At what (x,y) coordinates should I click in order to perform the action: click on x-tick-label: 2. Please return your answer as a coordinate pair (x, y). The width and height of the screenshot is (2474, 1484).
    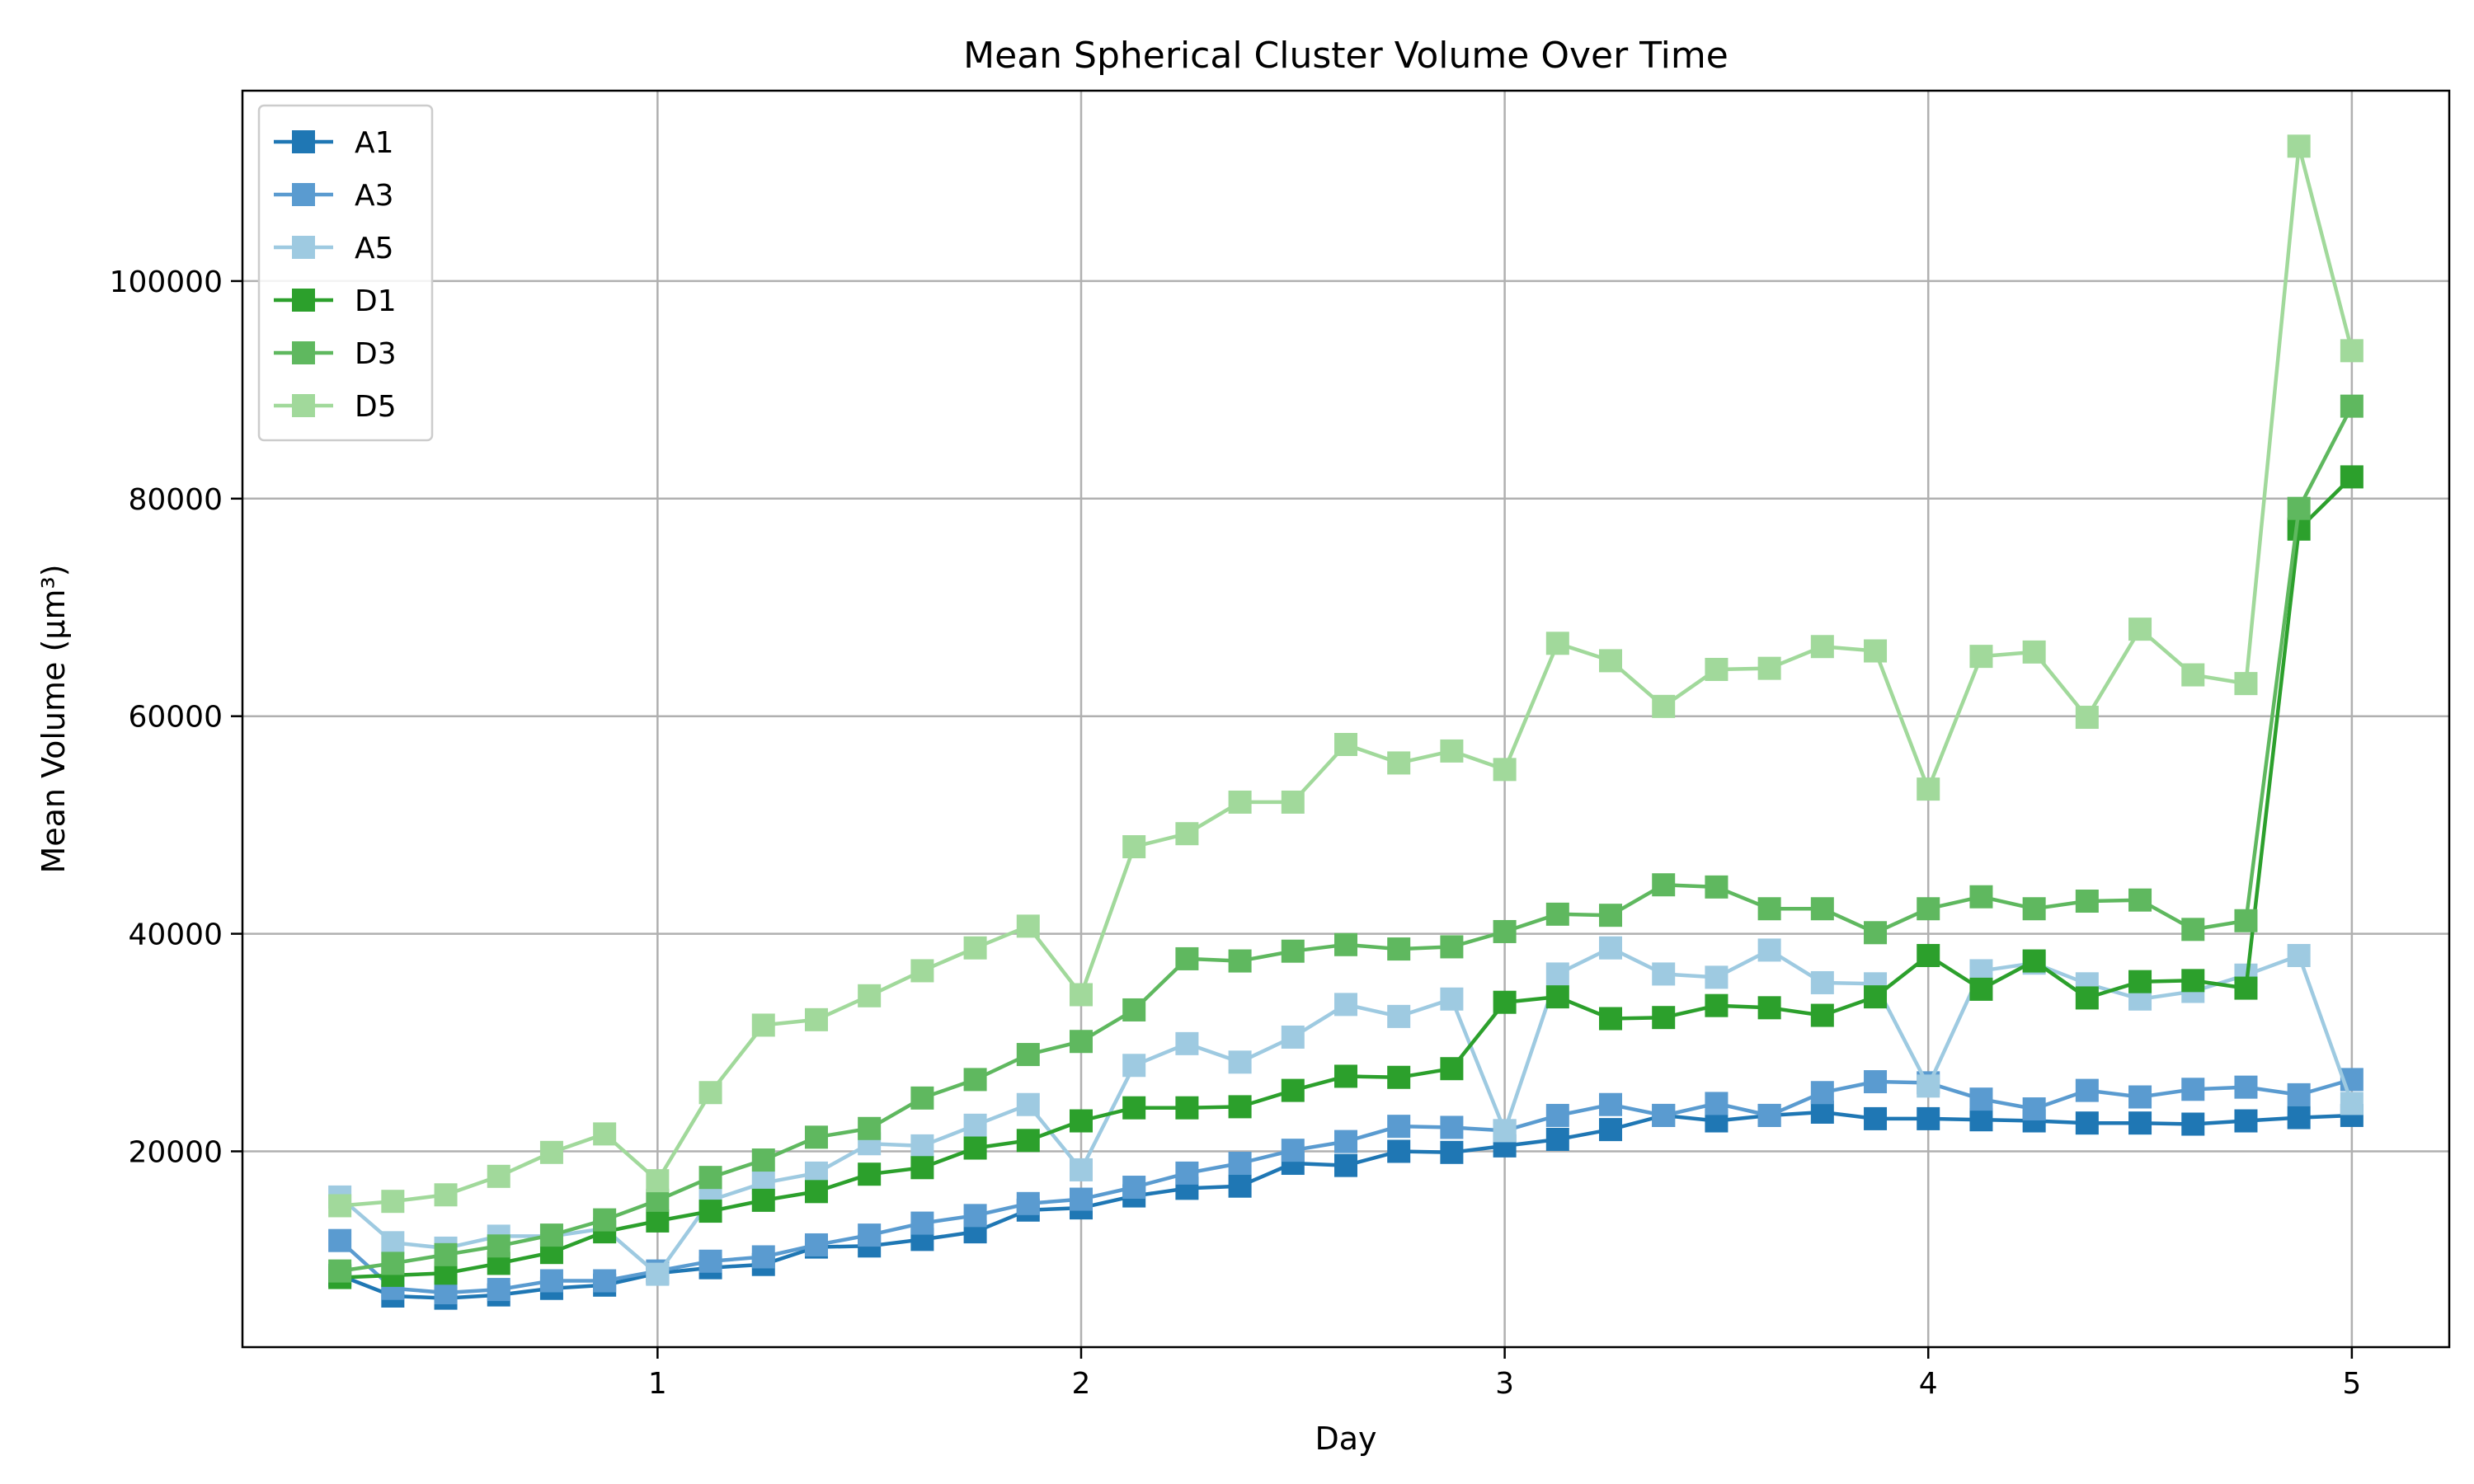
    Looking at the image, I should click on (1081, 1384).